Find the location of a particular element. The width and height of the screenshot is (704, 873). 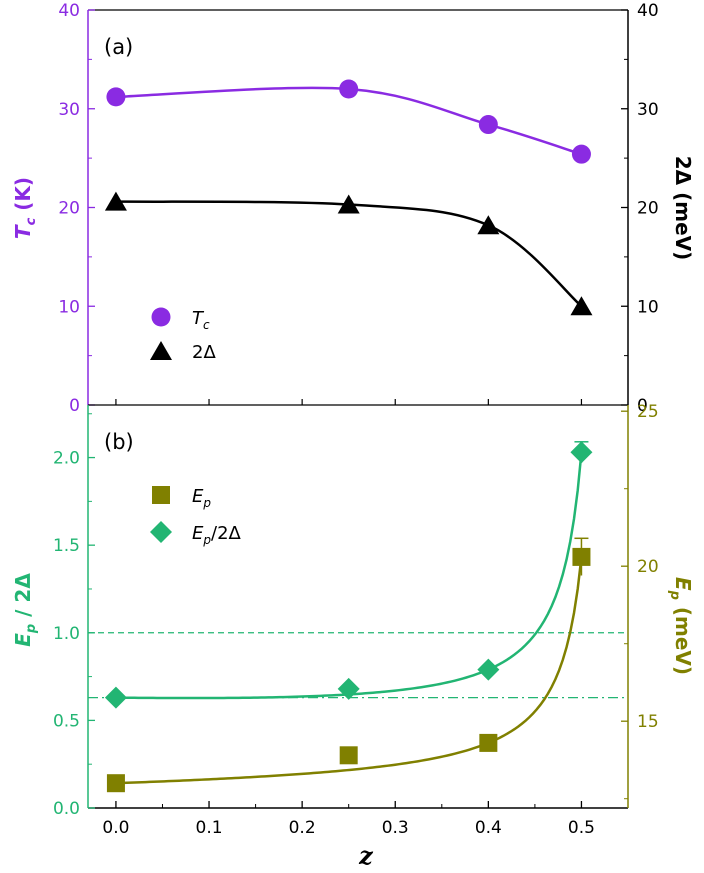

panel-b-left-tick-label: 1.5 is located at coordinates (66, 546).